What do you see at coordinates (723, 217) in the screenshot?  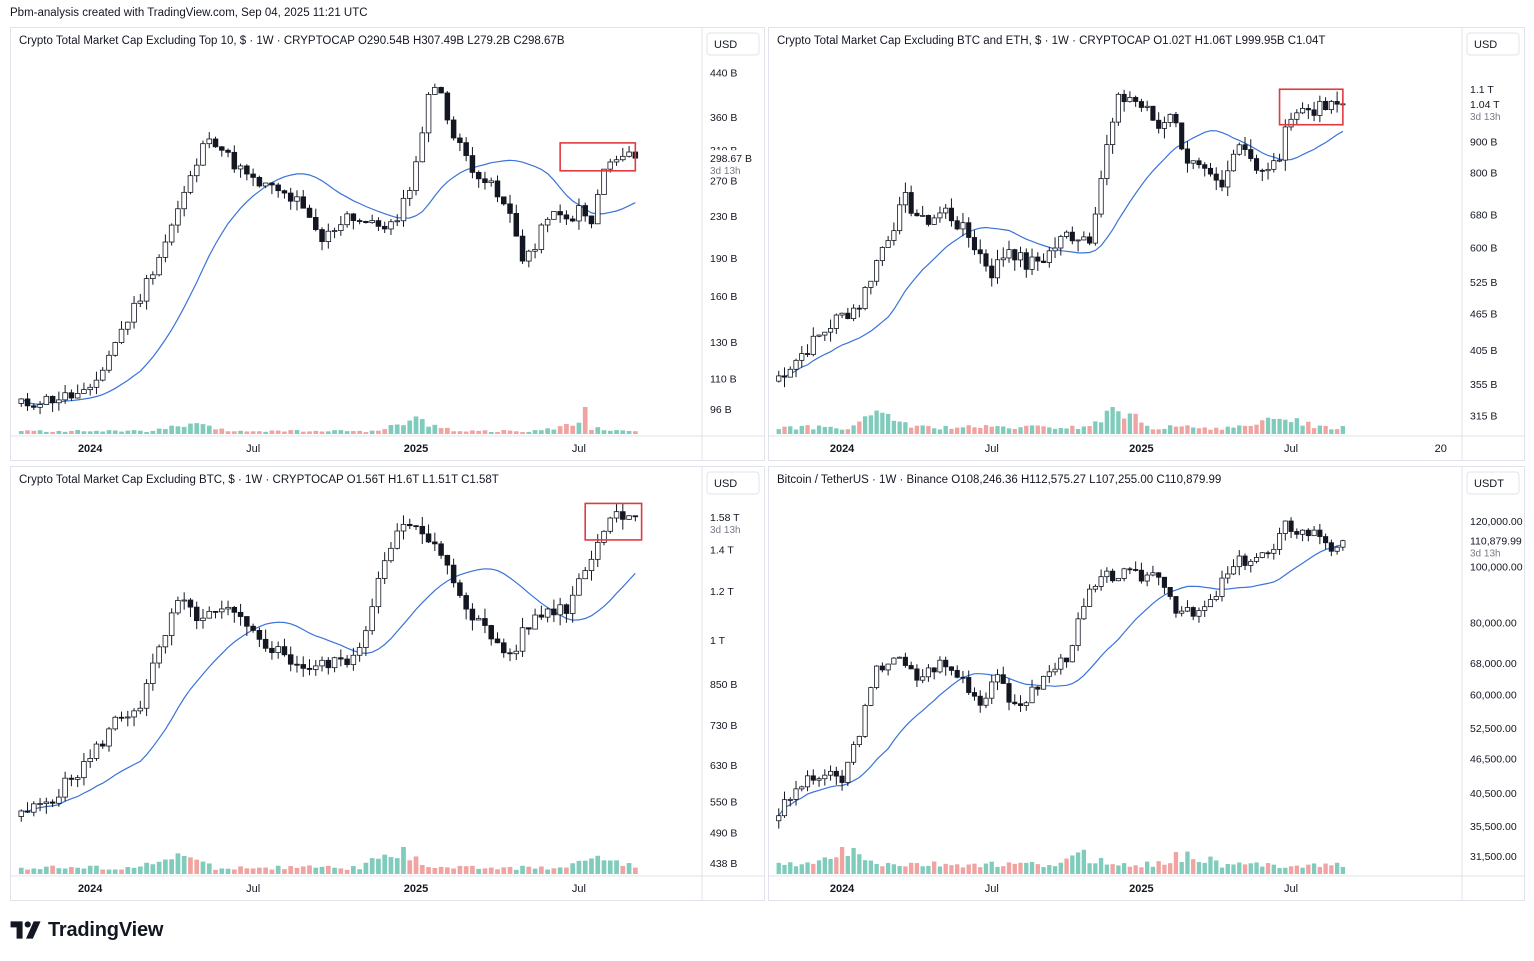 I see `y-tick-label: 230 B` at bounding box center [723, 217].